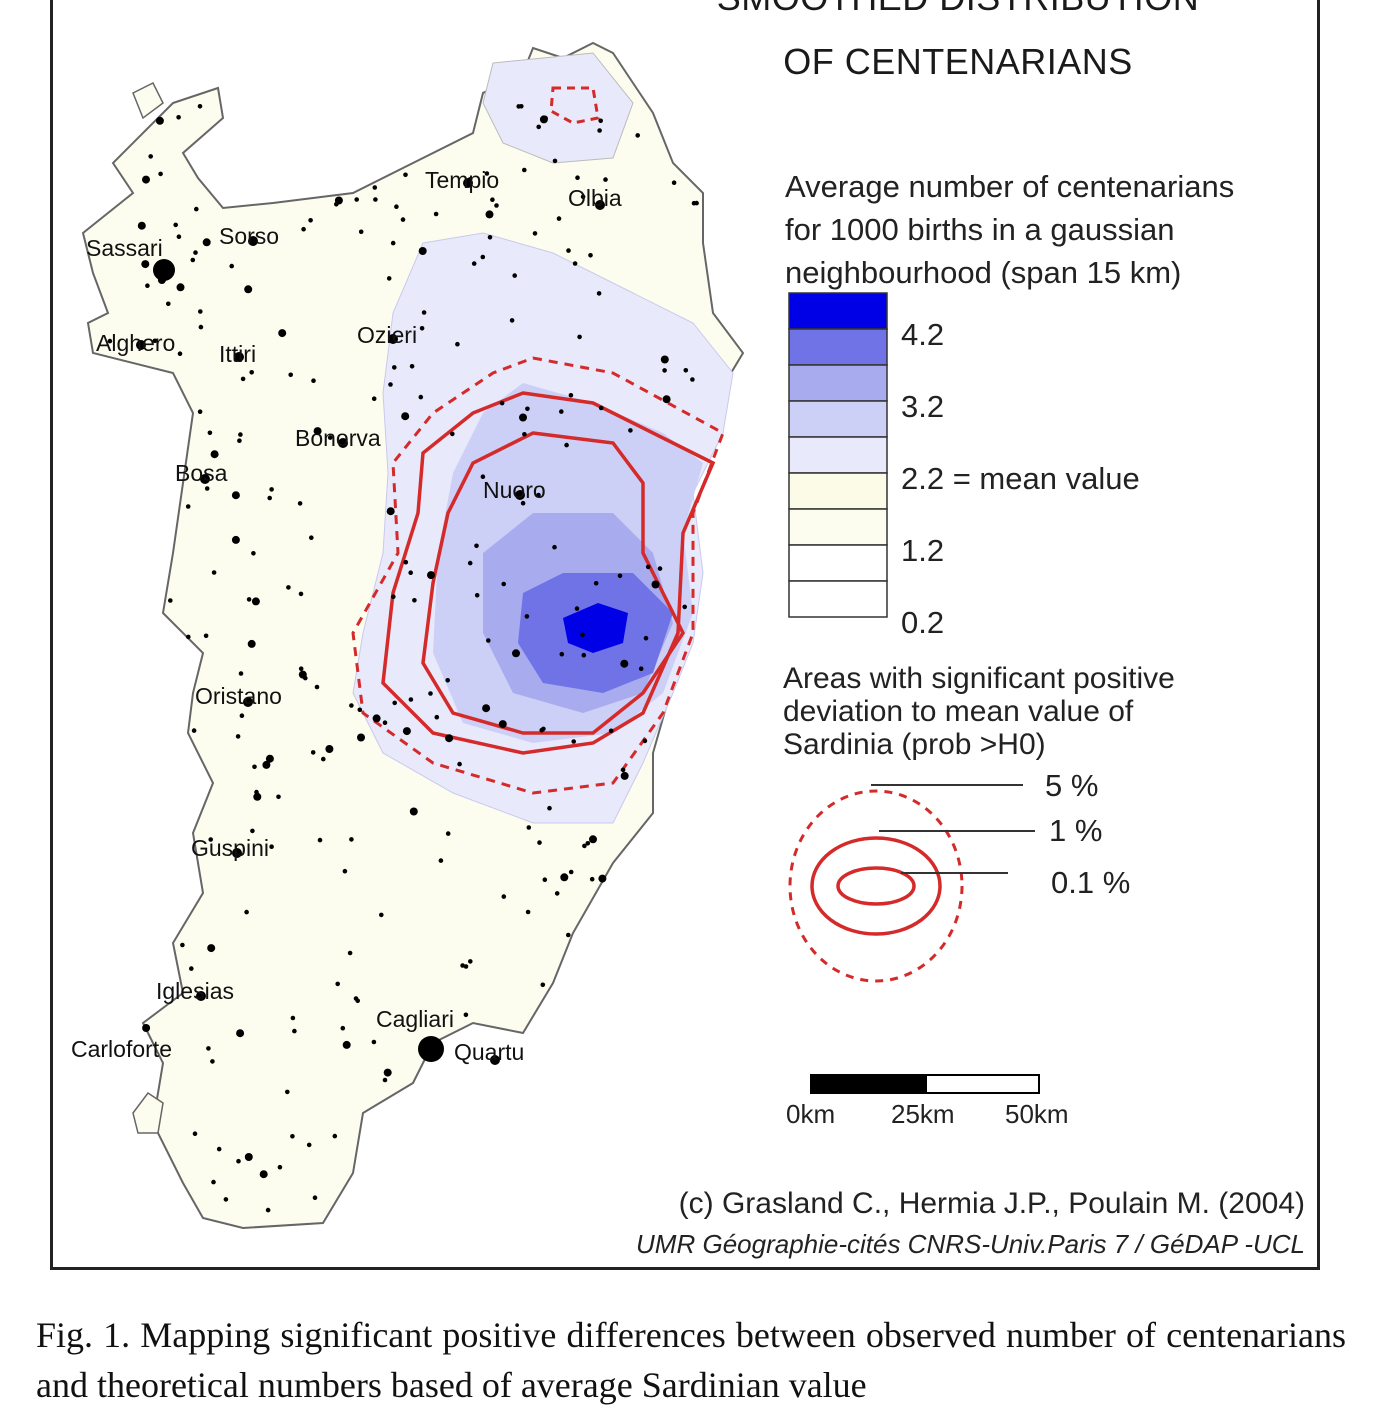  What do you see at coordinates (982, 1084) in the screenshot?
I see `scale-bar-white` at bounding box center [982, 1084].